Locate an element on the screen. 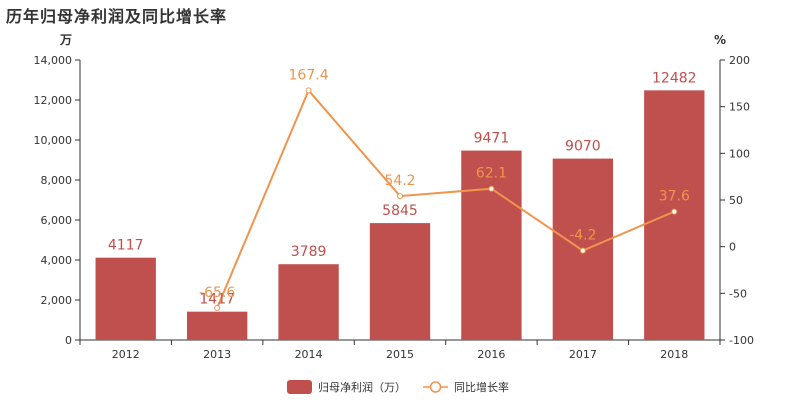 This screenshot has width=800, height=400. bar-data-label: 9070 is located at coordinates (583, 147).